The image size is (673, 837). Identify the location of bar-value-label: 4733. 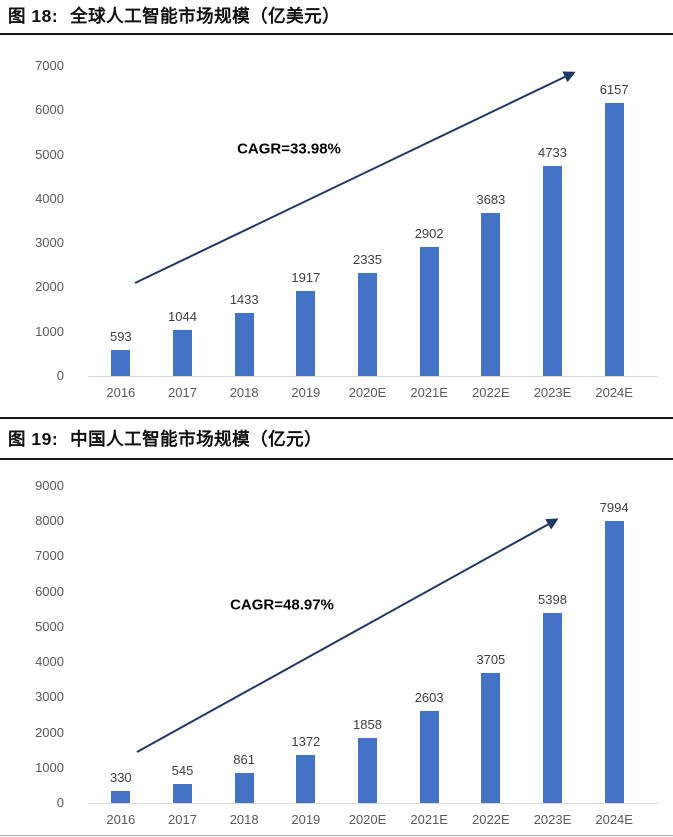
(552, 152).